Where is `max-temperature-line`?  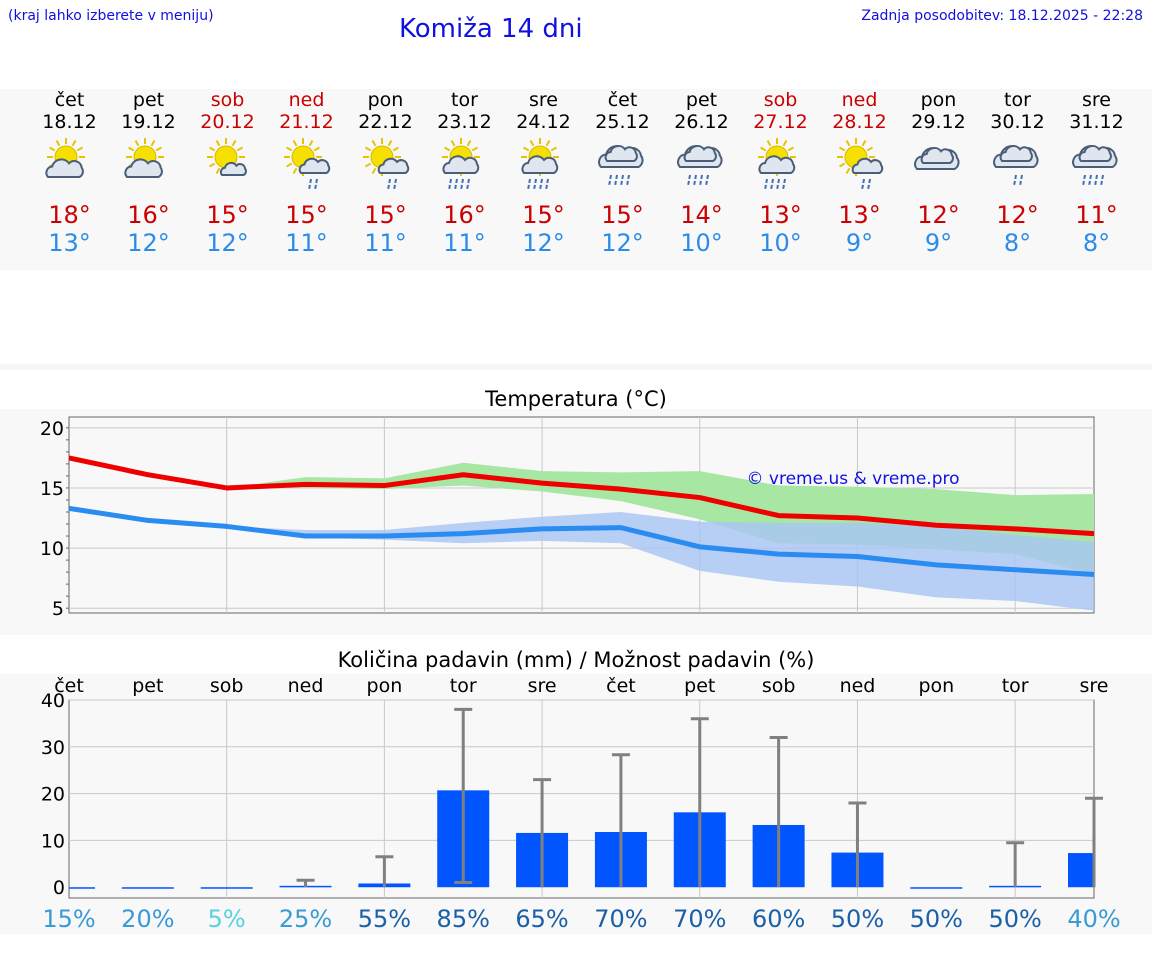 max-temperature-line is located at coordinates (581, 496).